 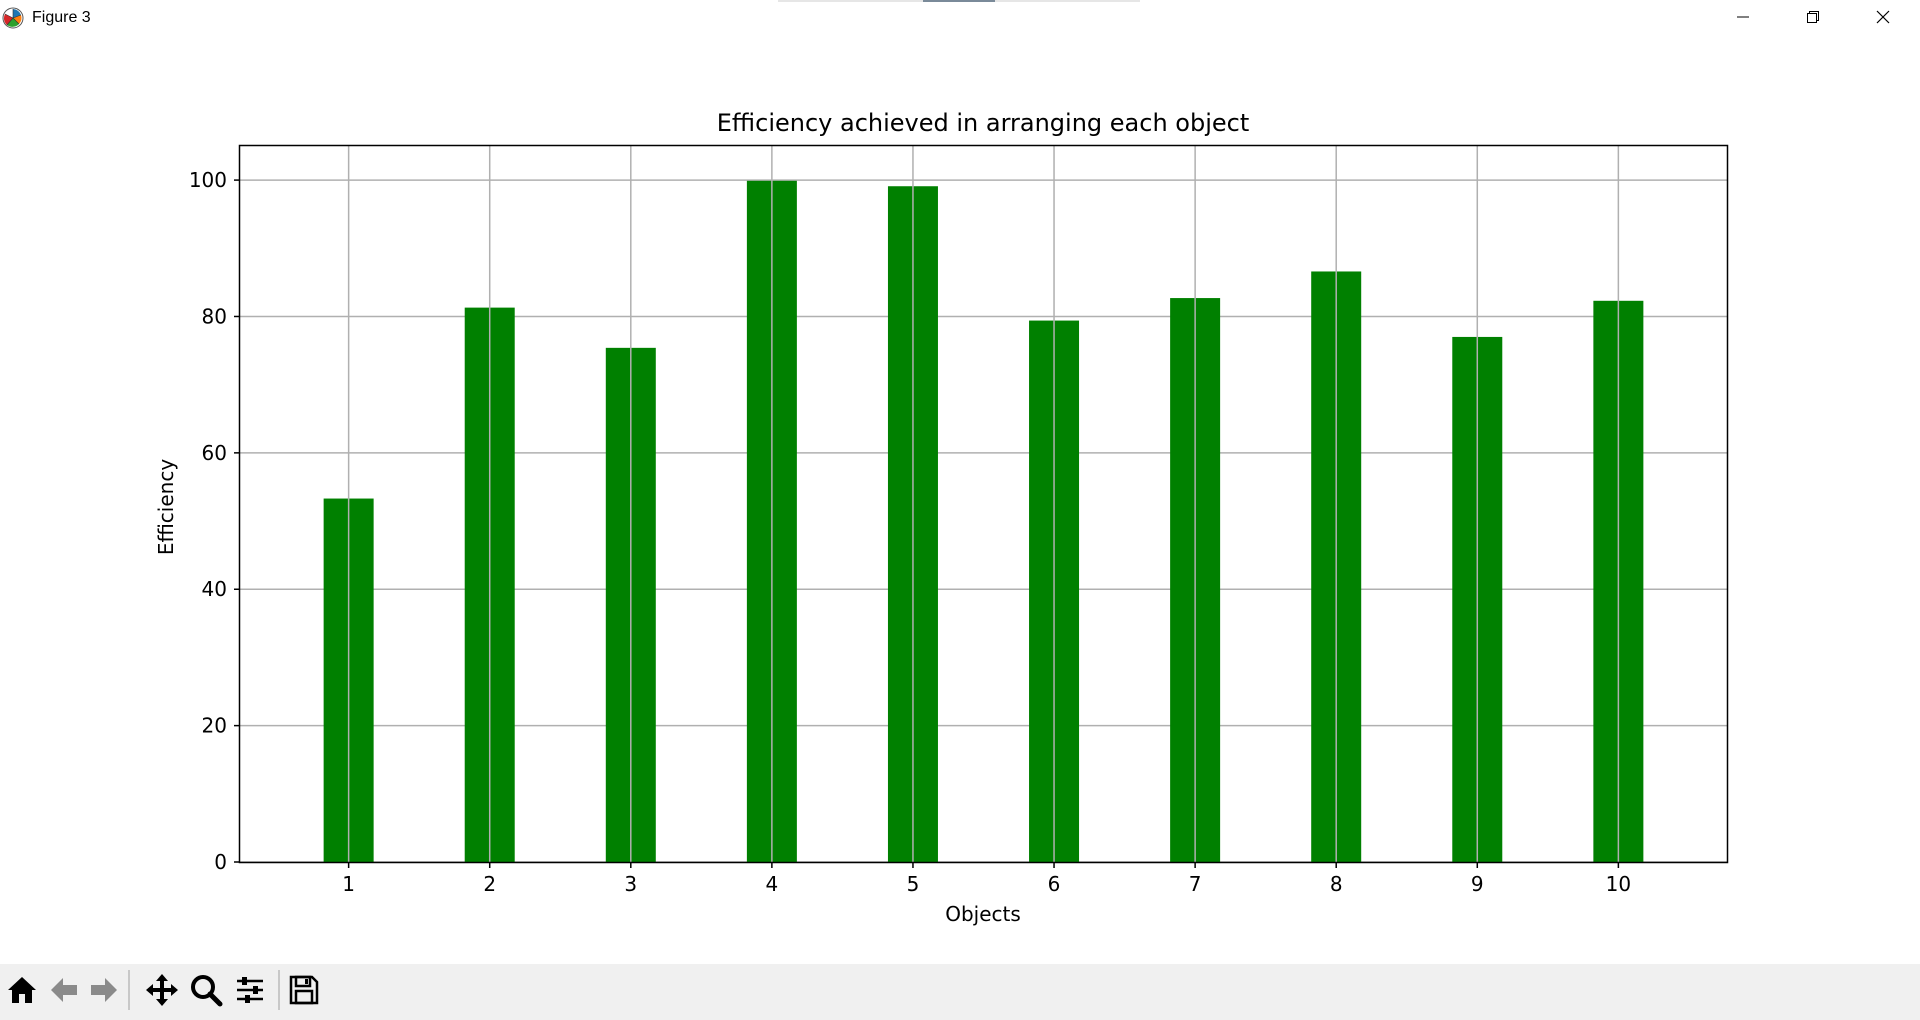 I want to click on save-button, so click(x=304, y=990).